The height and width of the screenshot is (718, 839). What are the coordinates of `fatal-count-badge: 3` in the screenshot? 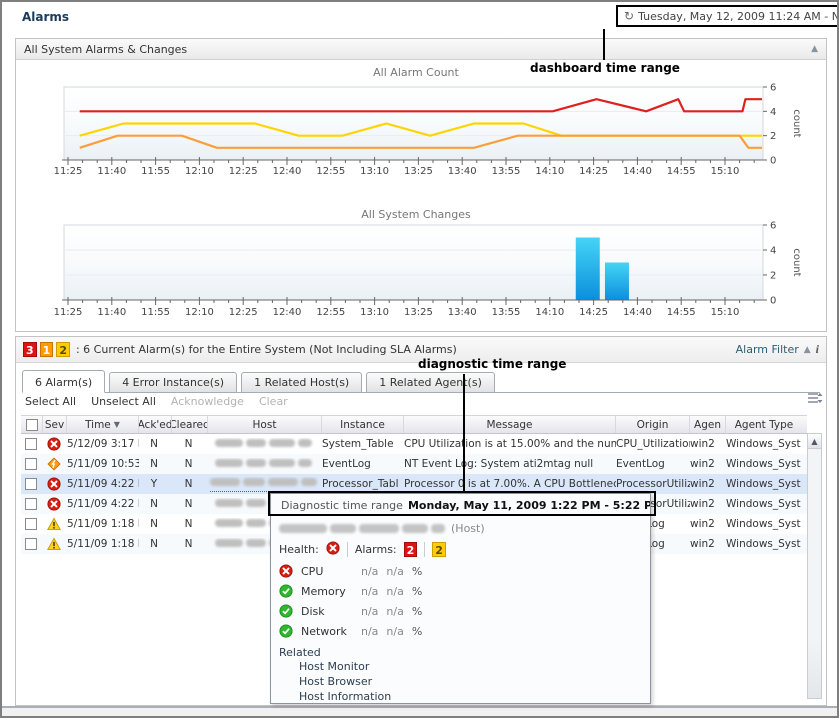 It's located at (30, 349).